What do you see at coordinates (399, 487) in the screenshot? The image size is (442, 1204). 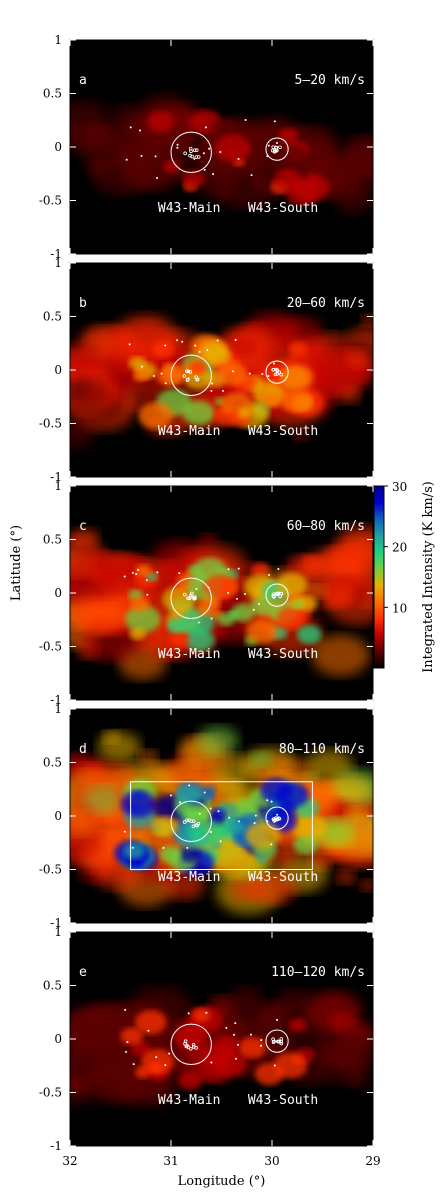 I see `colorbar-tick-label: 30` at bounding box center [399, 487].